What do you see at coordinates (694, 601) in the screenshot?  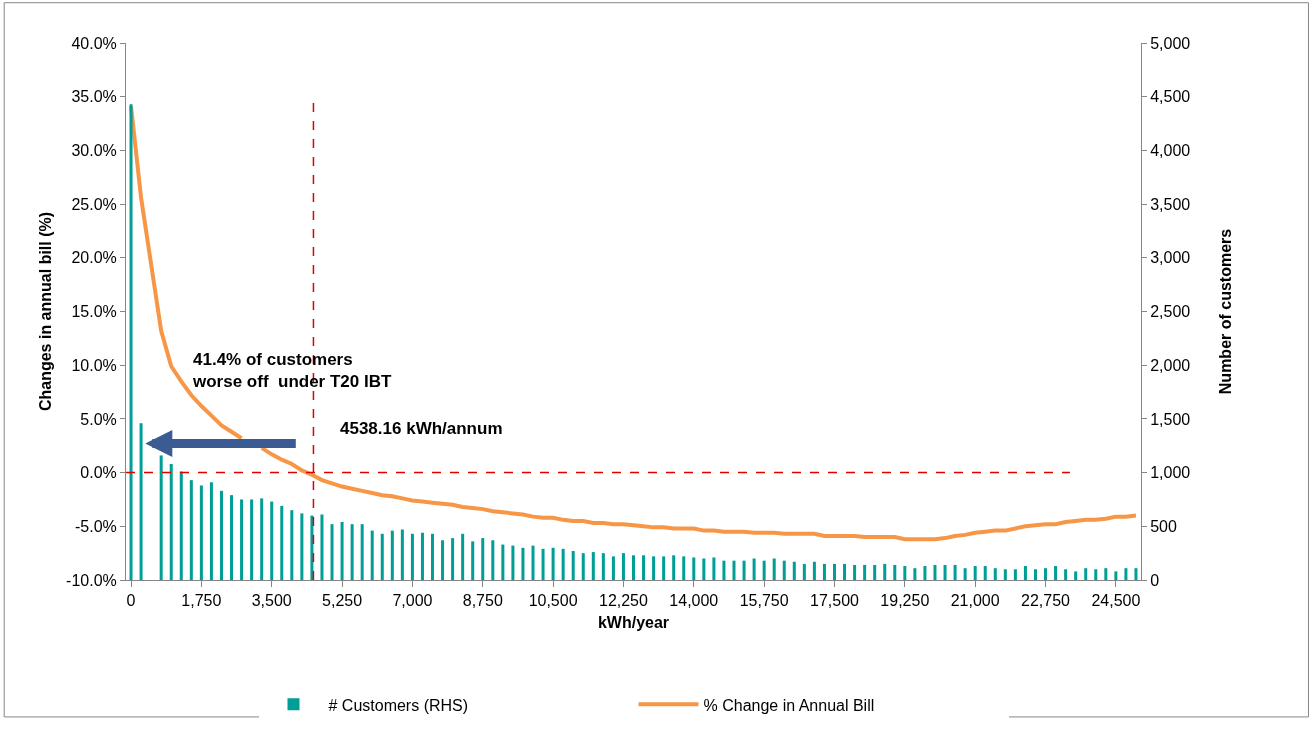 I see `x-tick-label: 14,000` at bounding box center [694, 601].